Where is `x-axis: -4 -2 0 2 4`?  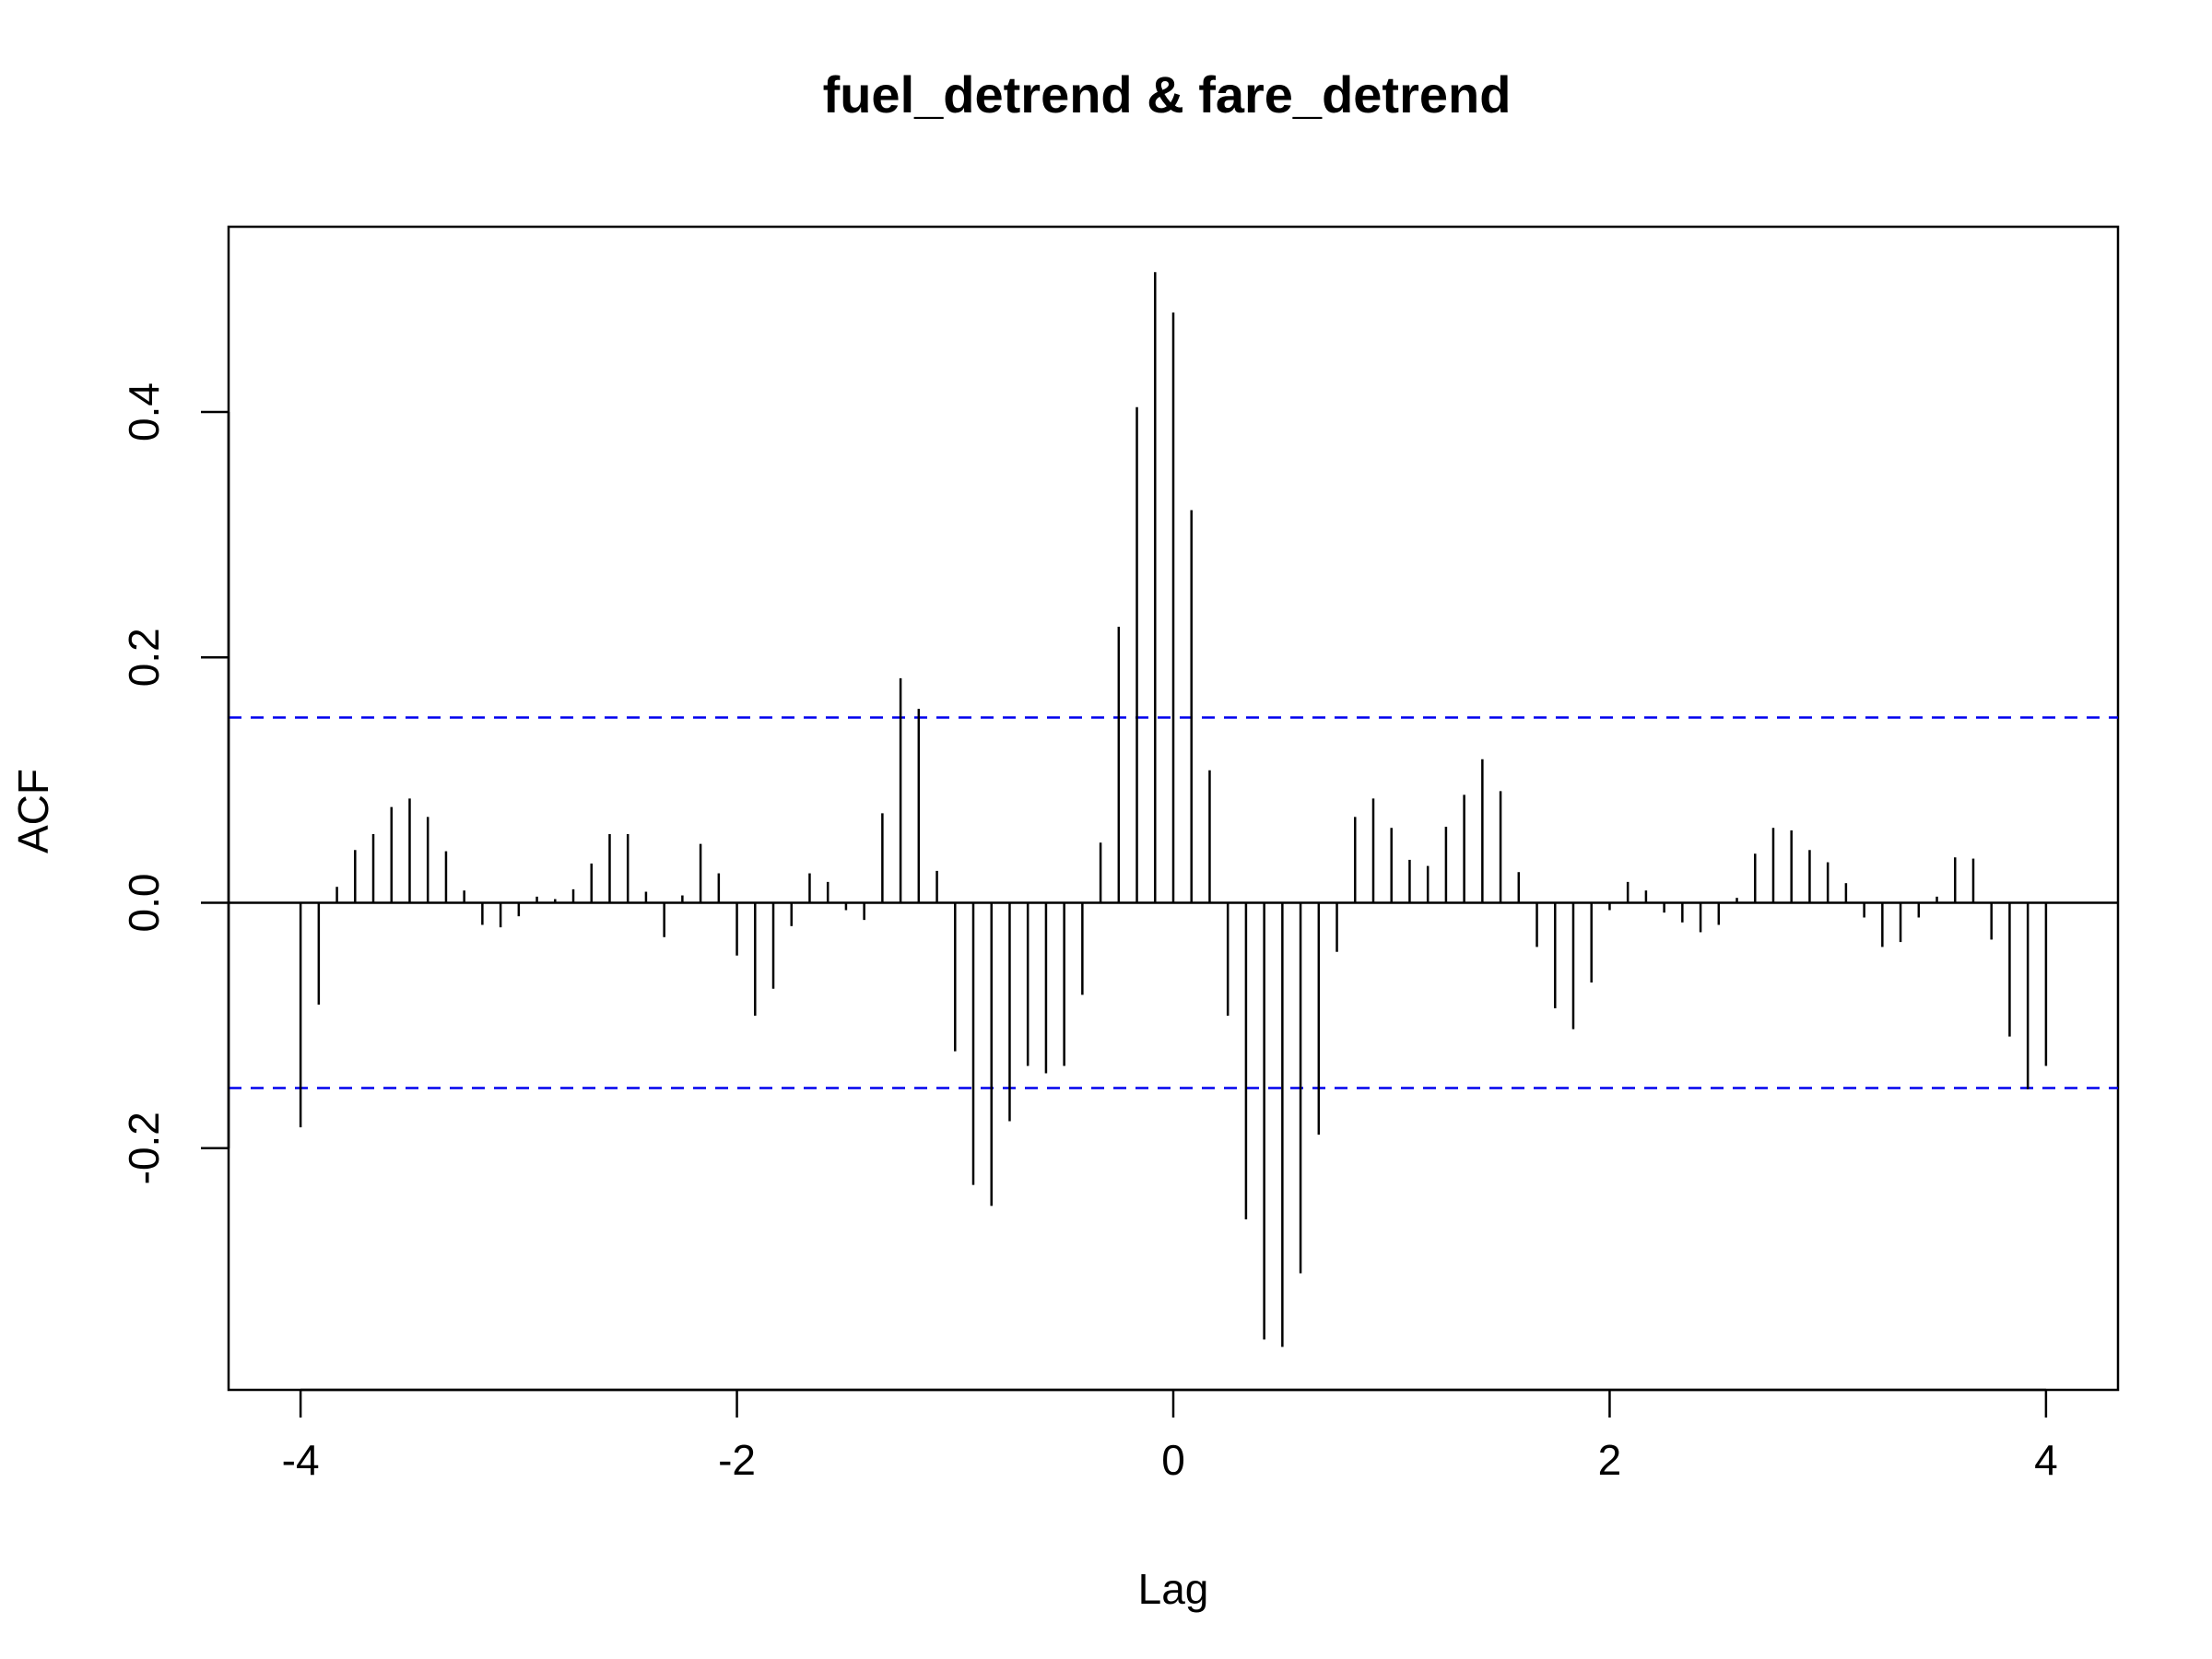
x-axis: -4 -2 0 2 4 is located at coordinates (1170, 1436).